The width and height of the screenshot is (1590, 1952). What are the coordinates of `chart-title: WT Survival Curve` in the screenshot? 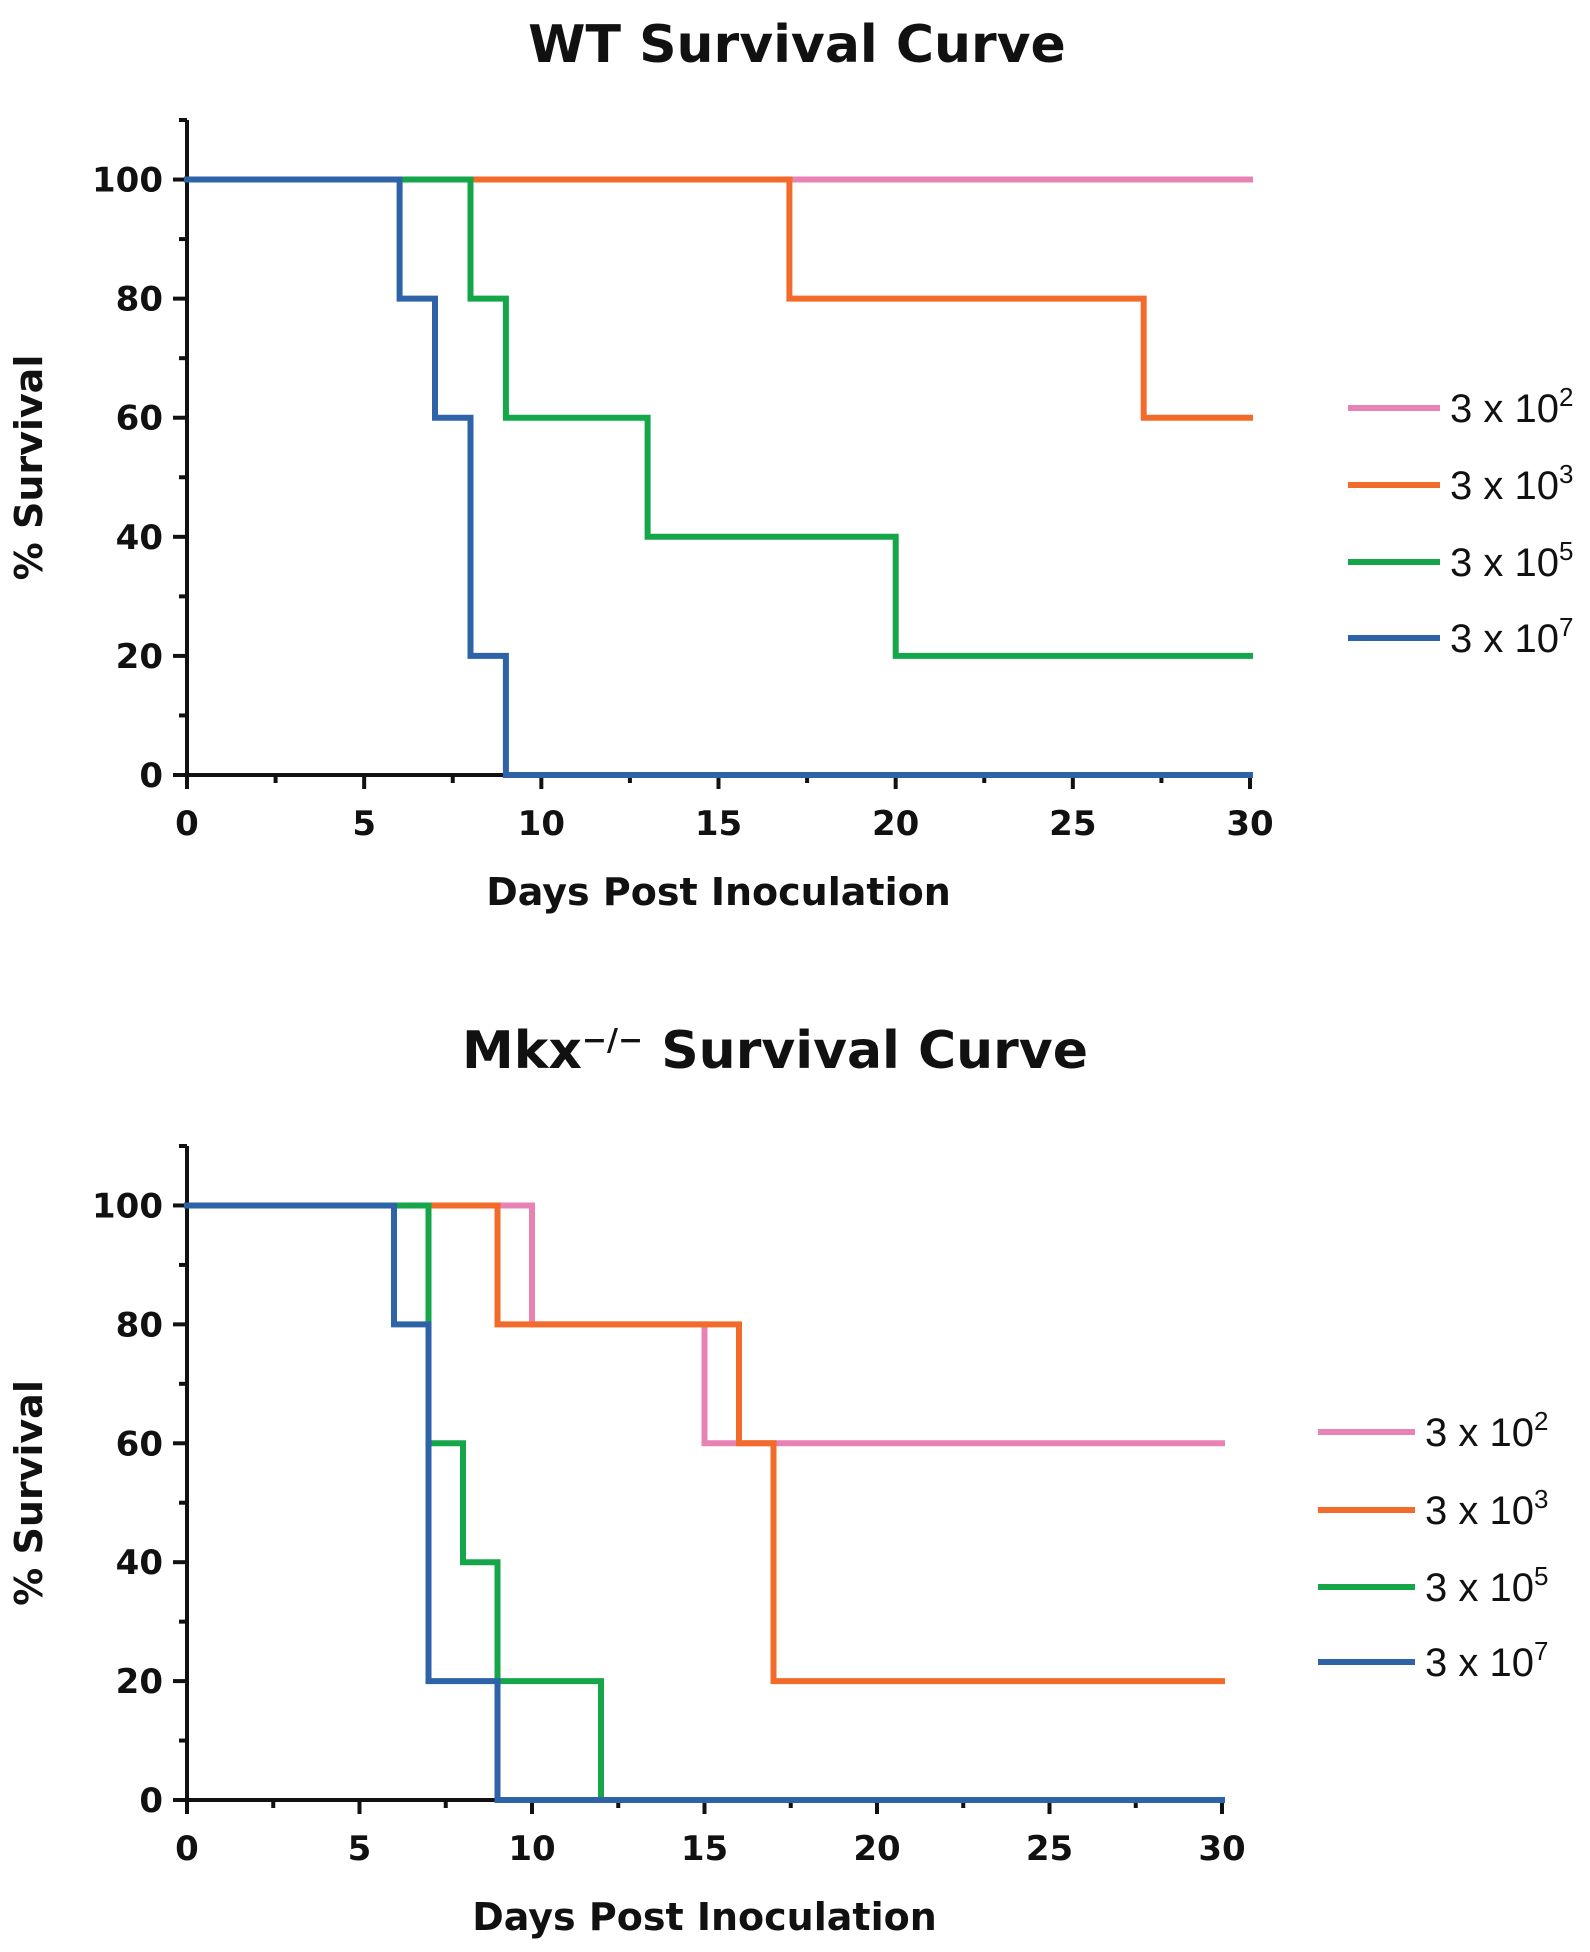 It's located at (797, 45).